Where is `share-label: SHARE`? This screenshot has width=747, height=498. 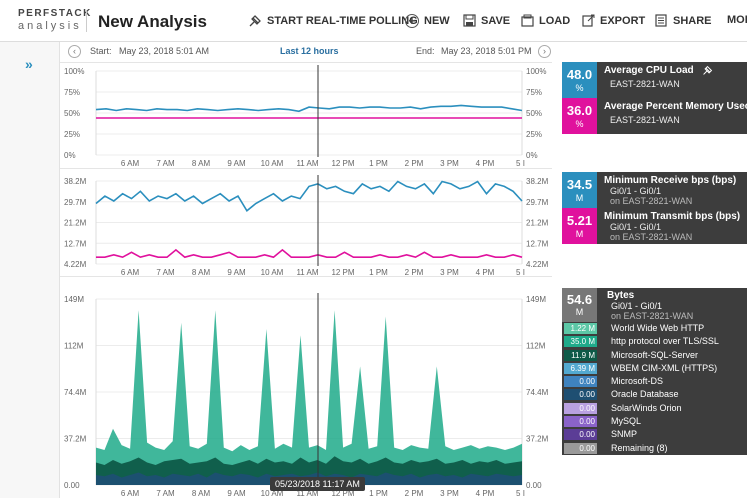
share-label: SHARE is located at coordinates (692, 21).